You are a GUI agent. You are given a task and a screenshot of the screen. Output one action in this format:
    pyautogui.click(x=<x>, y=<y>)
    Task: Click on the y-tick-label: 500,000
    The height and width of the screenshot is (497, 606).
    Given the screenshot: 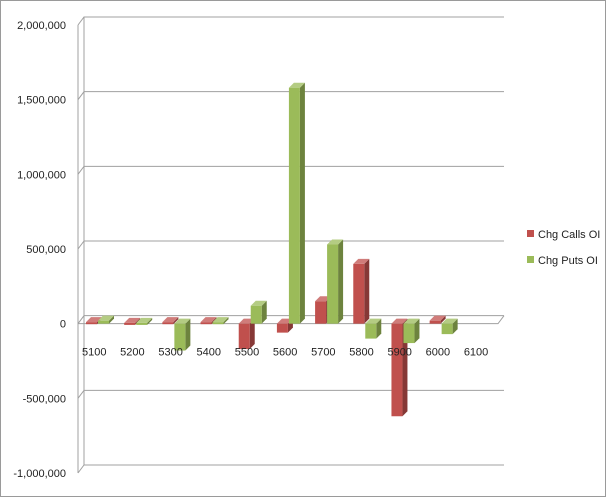 What is the action you would take?
    pyautogui.click(x=46, y=250)
    